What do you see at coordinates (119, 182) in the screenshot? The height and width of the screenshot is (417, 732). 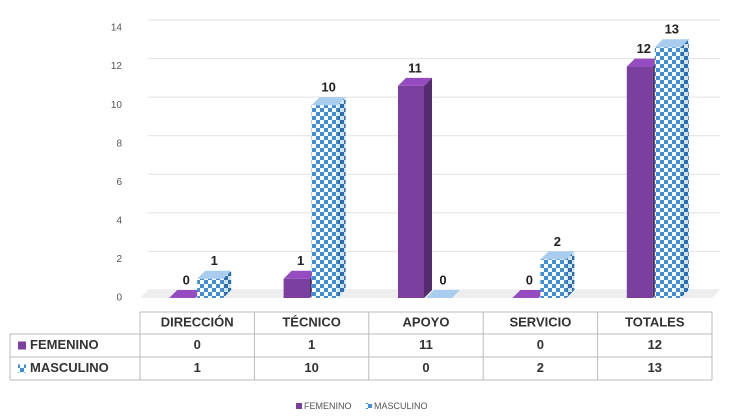 I see `y-tick-label: 6` at bounding box center [119, 182].